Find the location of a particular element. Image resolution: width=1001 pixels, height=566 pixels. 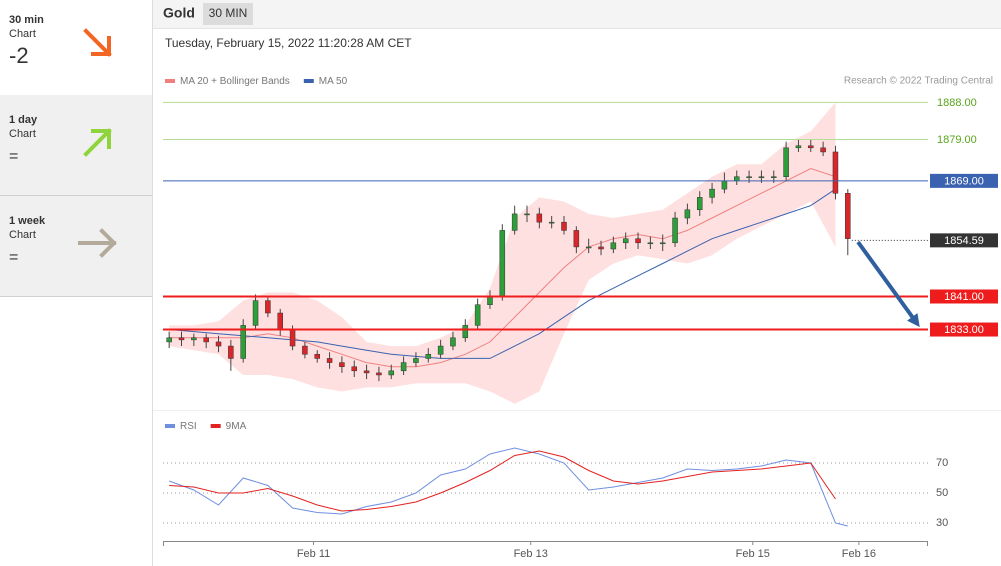

legend-entry: RSI is located at coordinates (188, 426).